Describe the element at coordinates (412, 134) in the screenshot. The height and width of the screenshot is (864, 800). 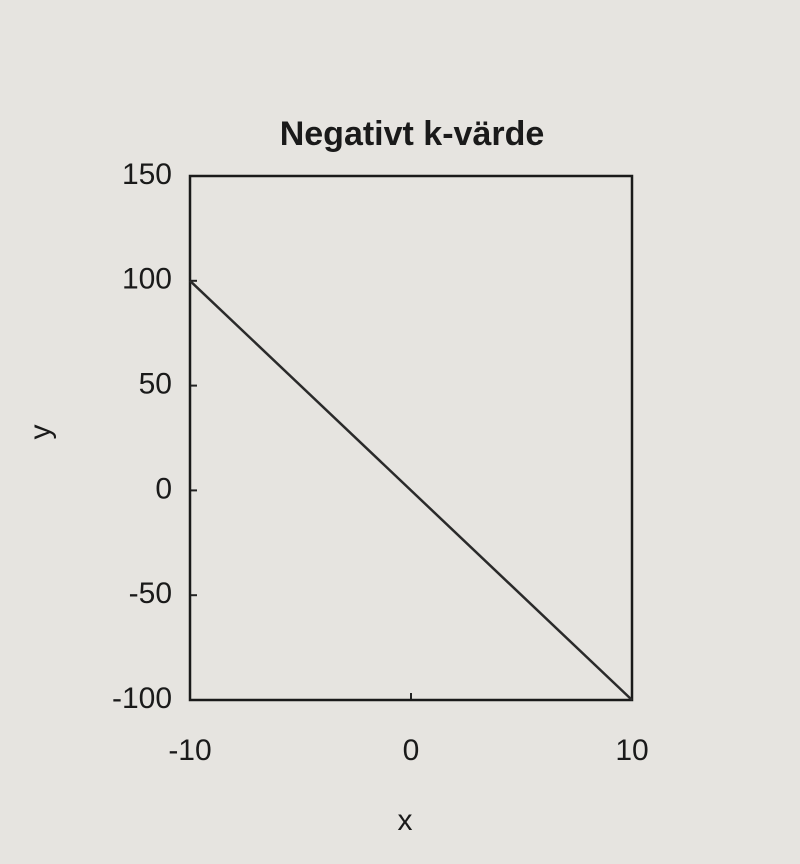
I see `chart-title: Negativt k-värde` at that location.